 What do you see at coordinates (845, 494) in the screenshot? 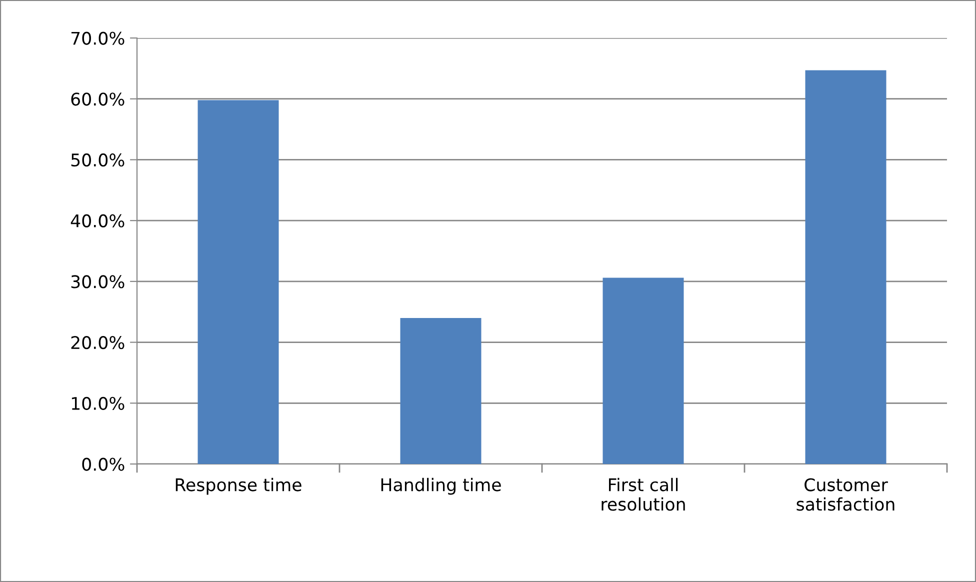
I see `x-tick-label: Customer satisfaction` at bounding box center [845, 494].